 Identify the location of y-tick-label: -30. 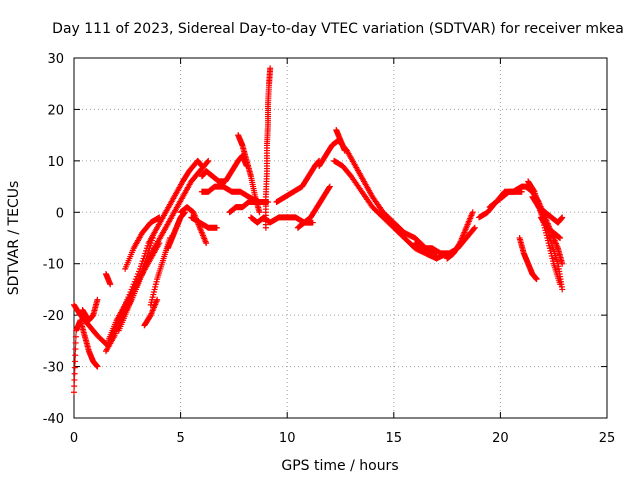
(53, 368).